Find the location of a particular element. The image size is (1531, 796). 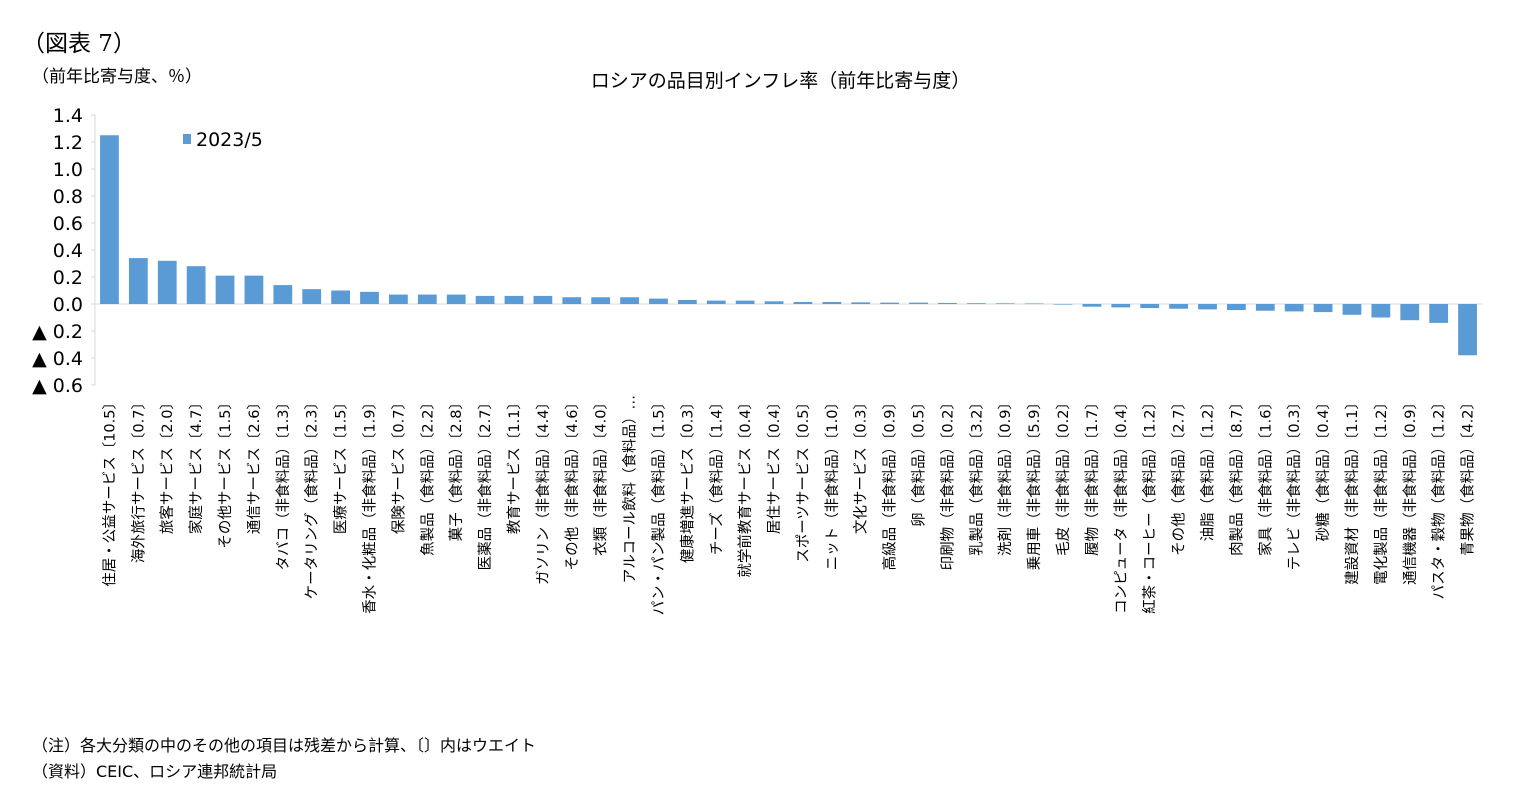

legend: 2023/5 is located at coordinates (223, 140).